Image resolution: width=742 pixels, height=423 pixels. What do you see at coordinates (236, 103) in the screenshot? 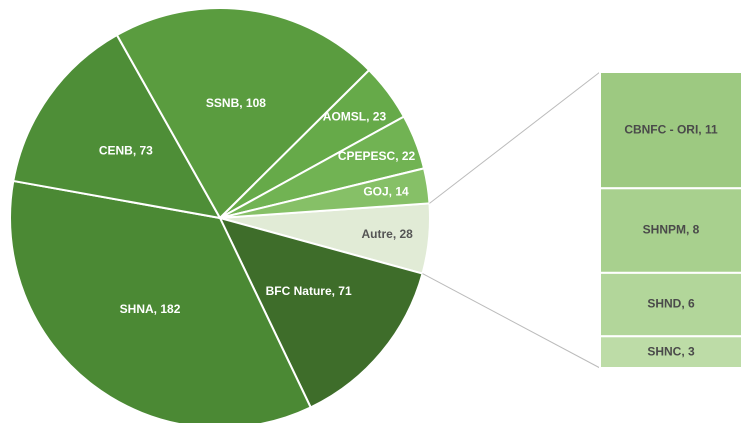
I see `slice-label: SSNB, 108` at bounding box center [236, 103].